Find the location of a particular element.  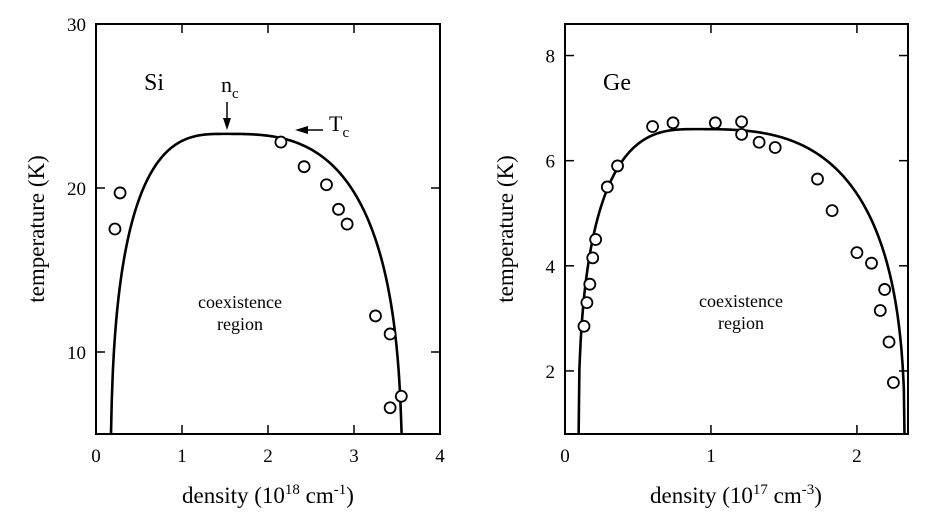

y-tick-label-ge: 2 is located at coordinates (551, 372).